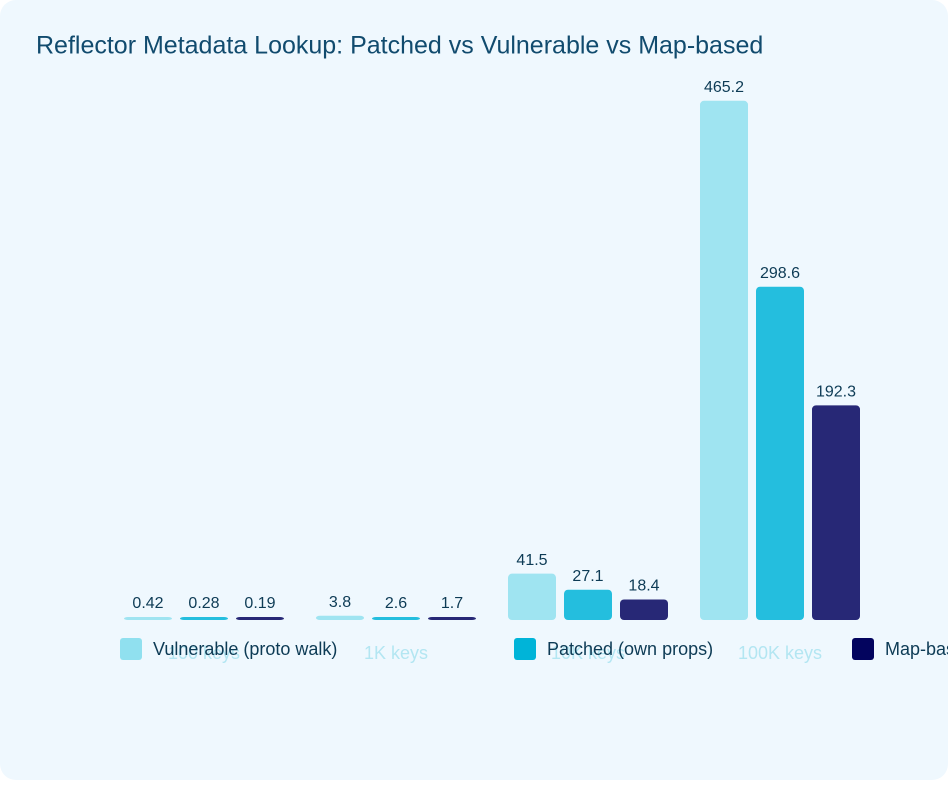 The width and height of the screenshot is (948, 785). Describe the element at coordinates (588, 653) in the screenshot. I see `x-tick-label: 10K keys` at that location.